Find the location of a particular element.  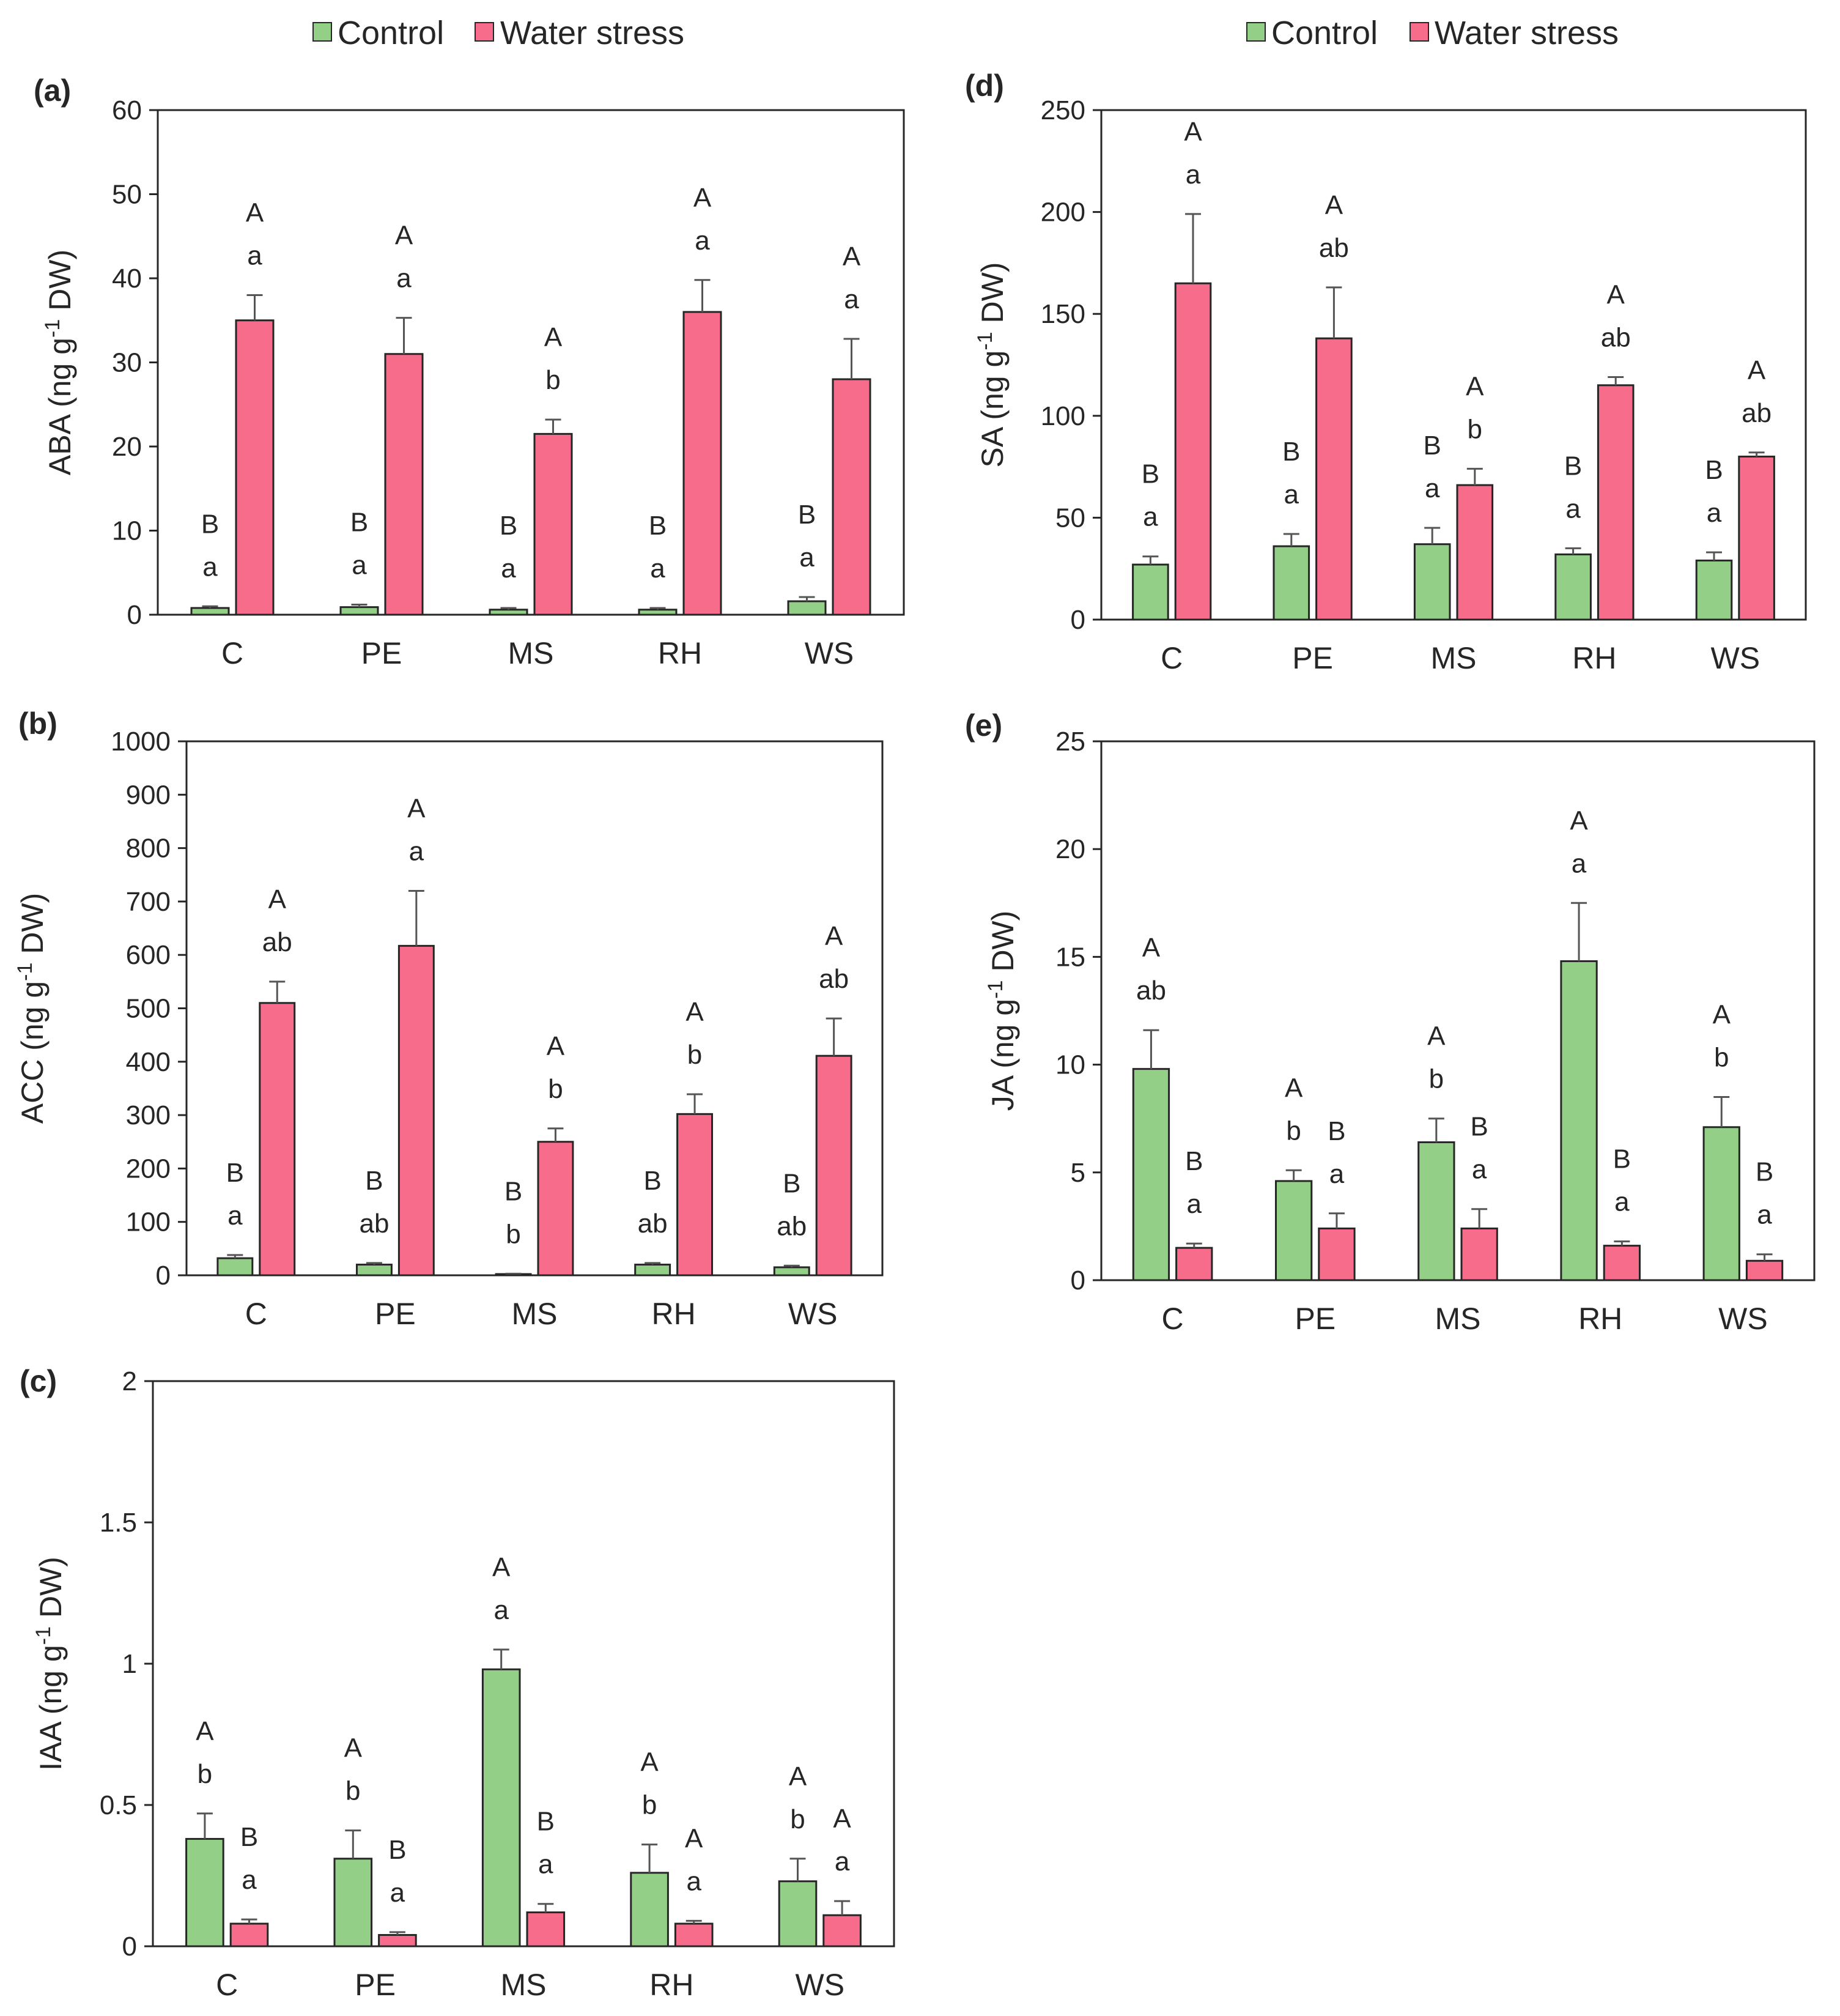

panel-label: (e) is located at coordinates (983, 725).